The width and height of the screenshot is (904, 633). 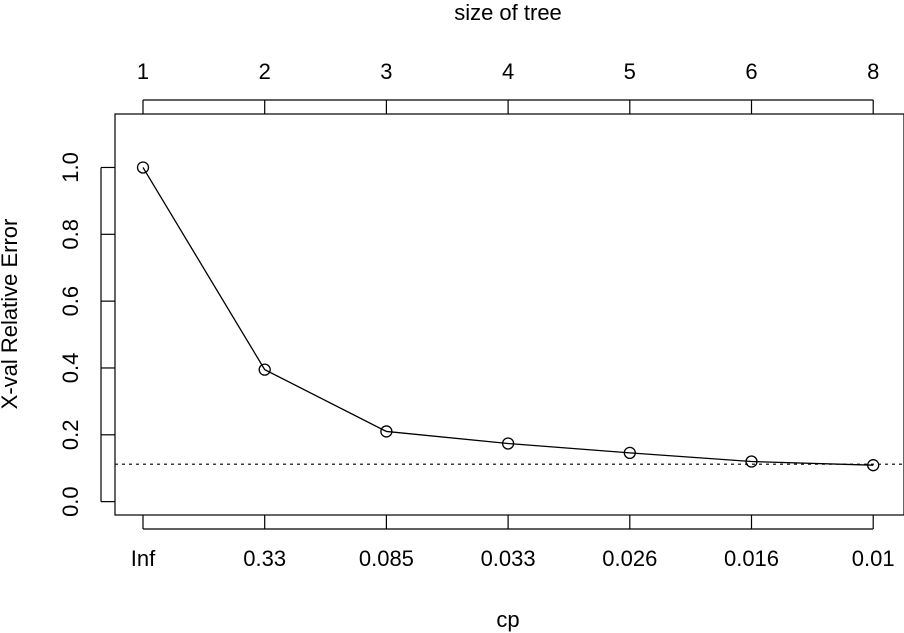 What do you see at coordinates (143, 558) in the screenshot?
I see `x-tick-label: Inf` at bounding box center [143, 558].